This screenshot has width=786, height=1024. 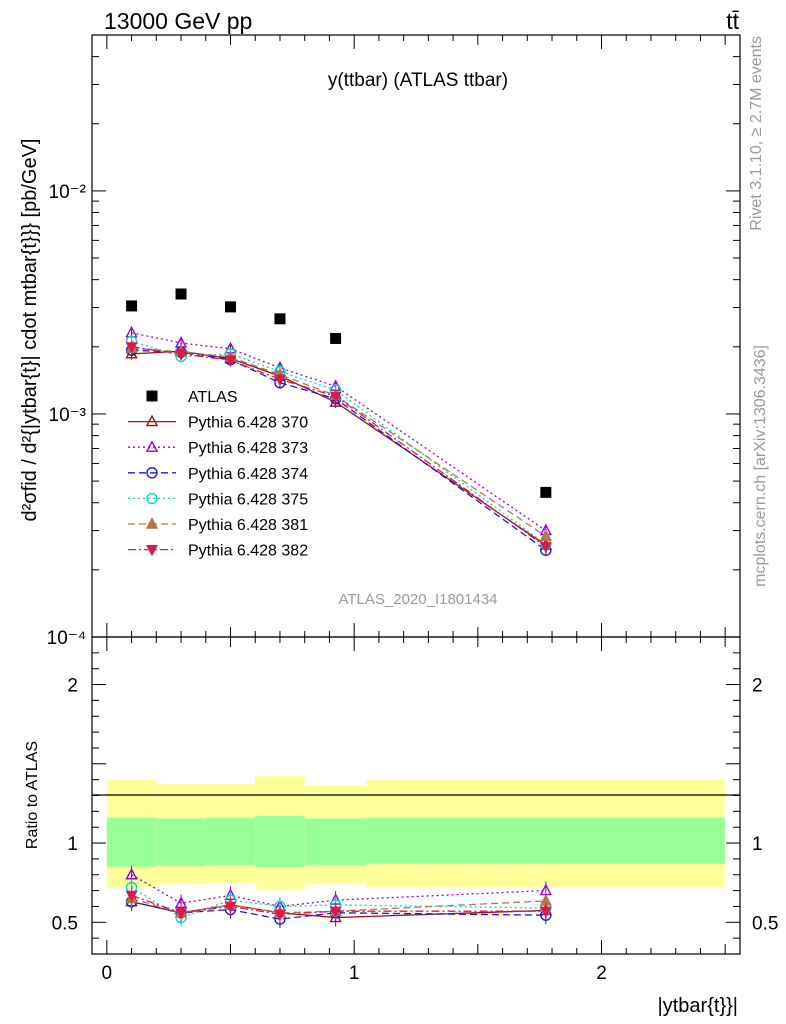 What do you see at coordinates (757, 686) in the screenshot?
I see `ratio-y-tick-label-right: 2` at bounding box center [757, 686].